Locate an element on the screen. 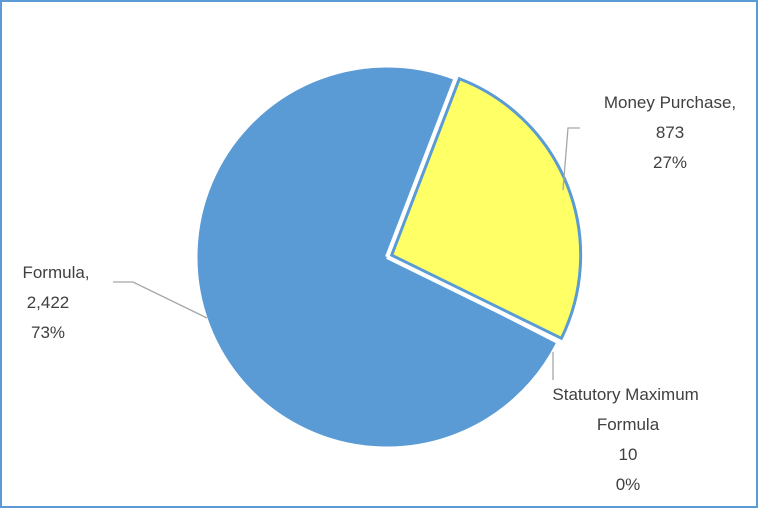 This screenshot has width=758, height=508. label-money-purchase-name: Money Purchase, is located at coordinates (670, 102).